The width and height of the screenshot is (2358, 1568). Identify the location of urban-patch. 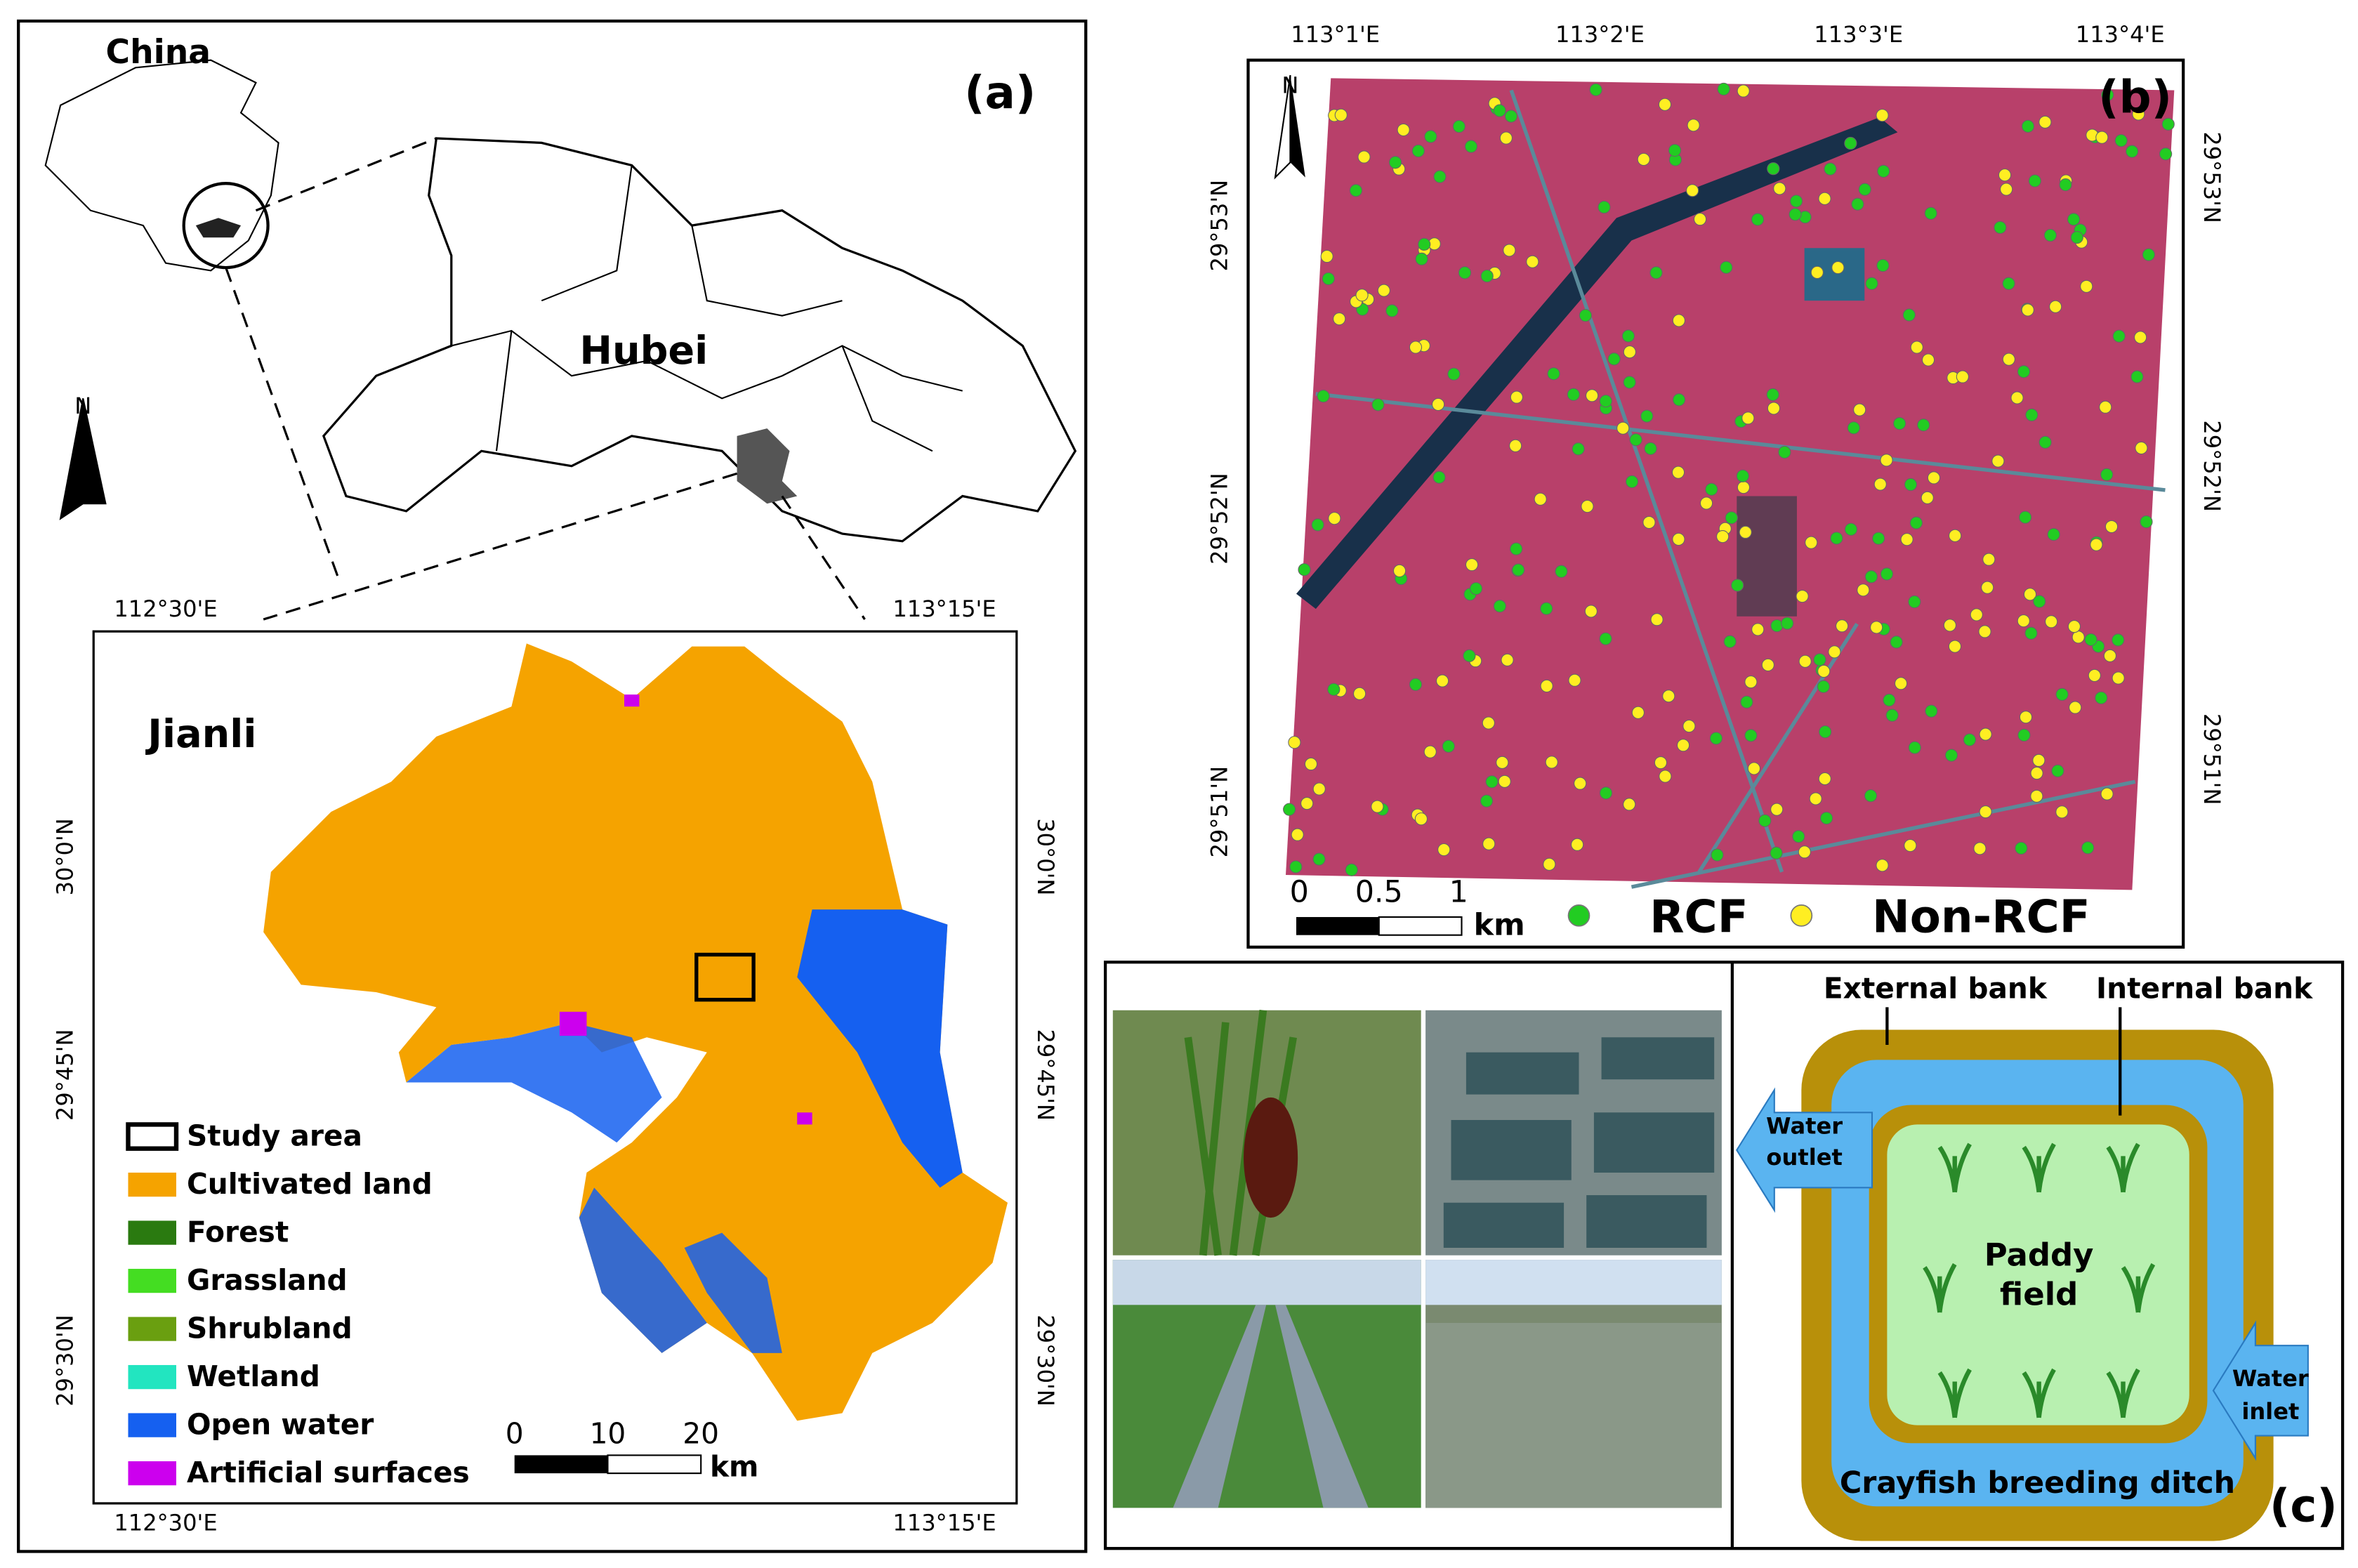
(632, 700).